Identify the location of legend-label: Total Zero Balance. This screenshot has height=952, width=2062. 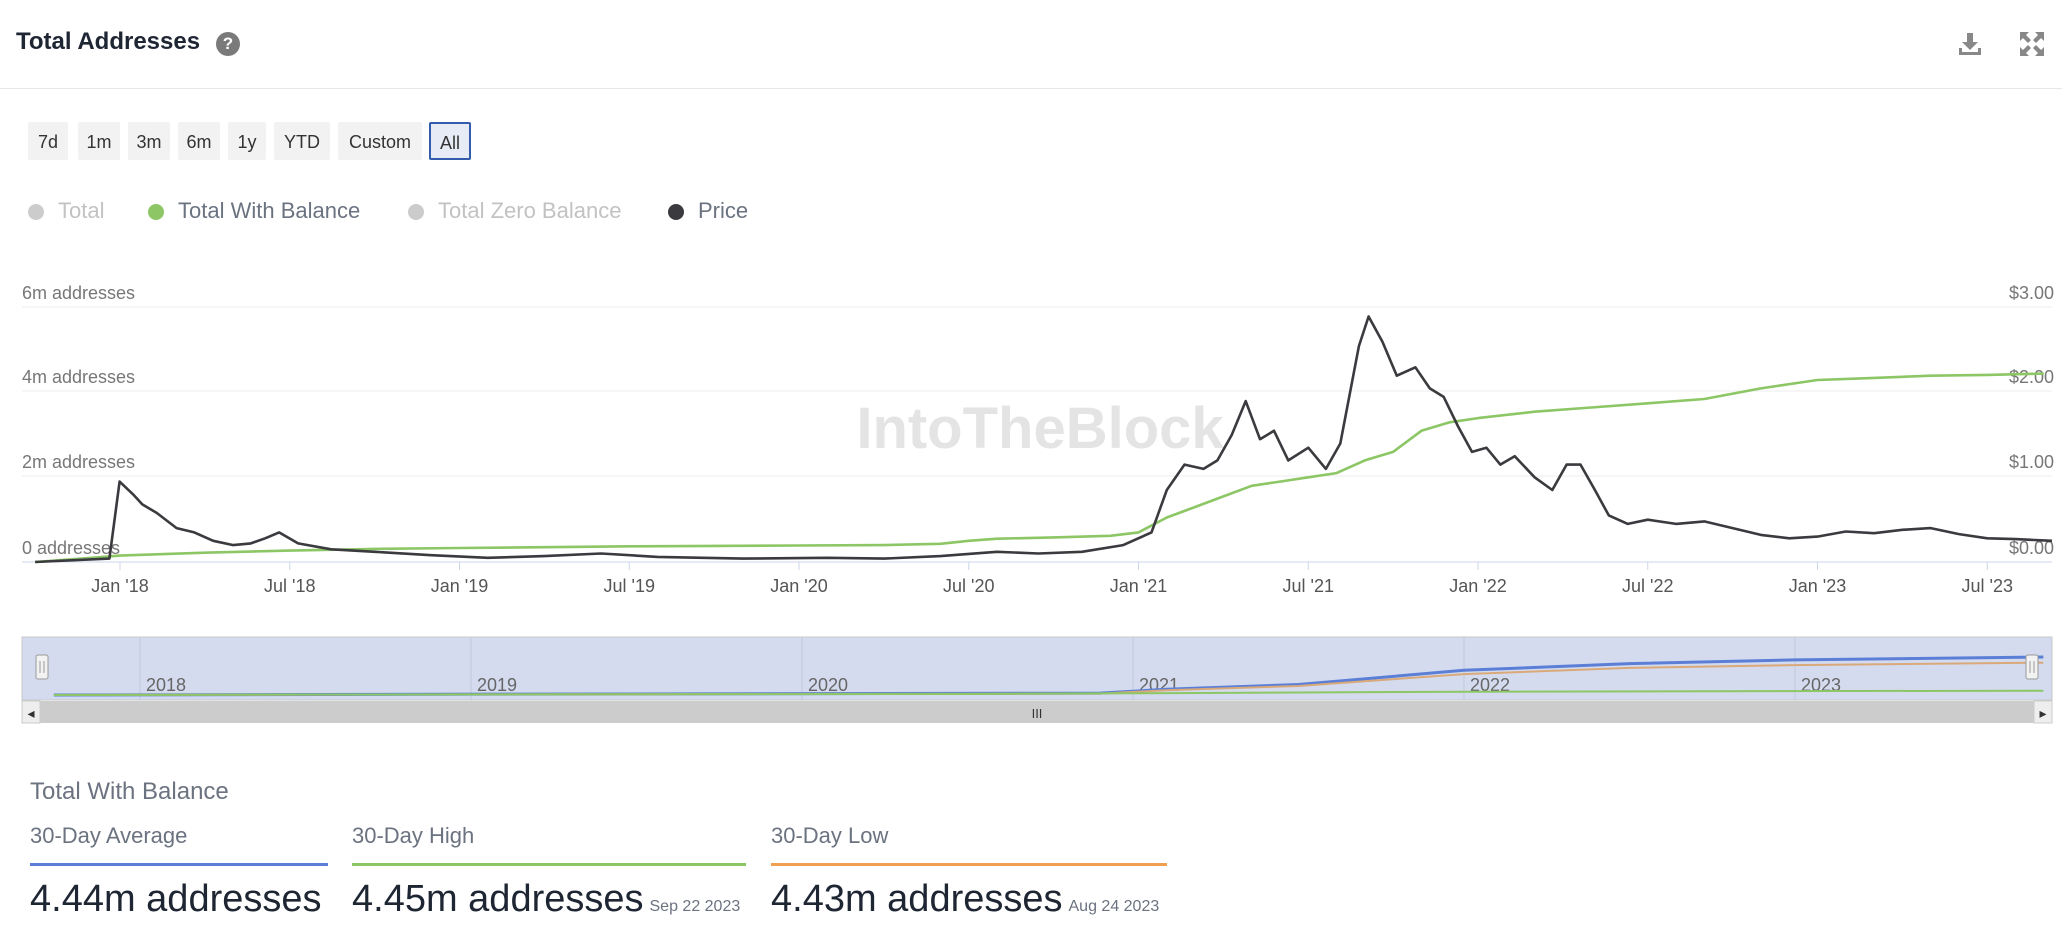
(530, 210).